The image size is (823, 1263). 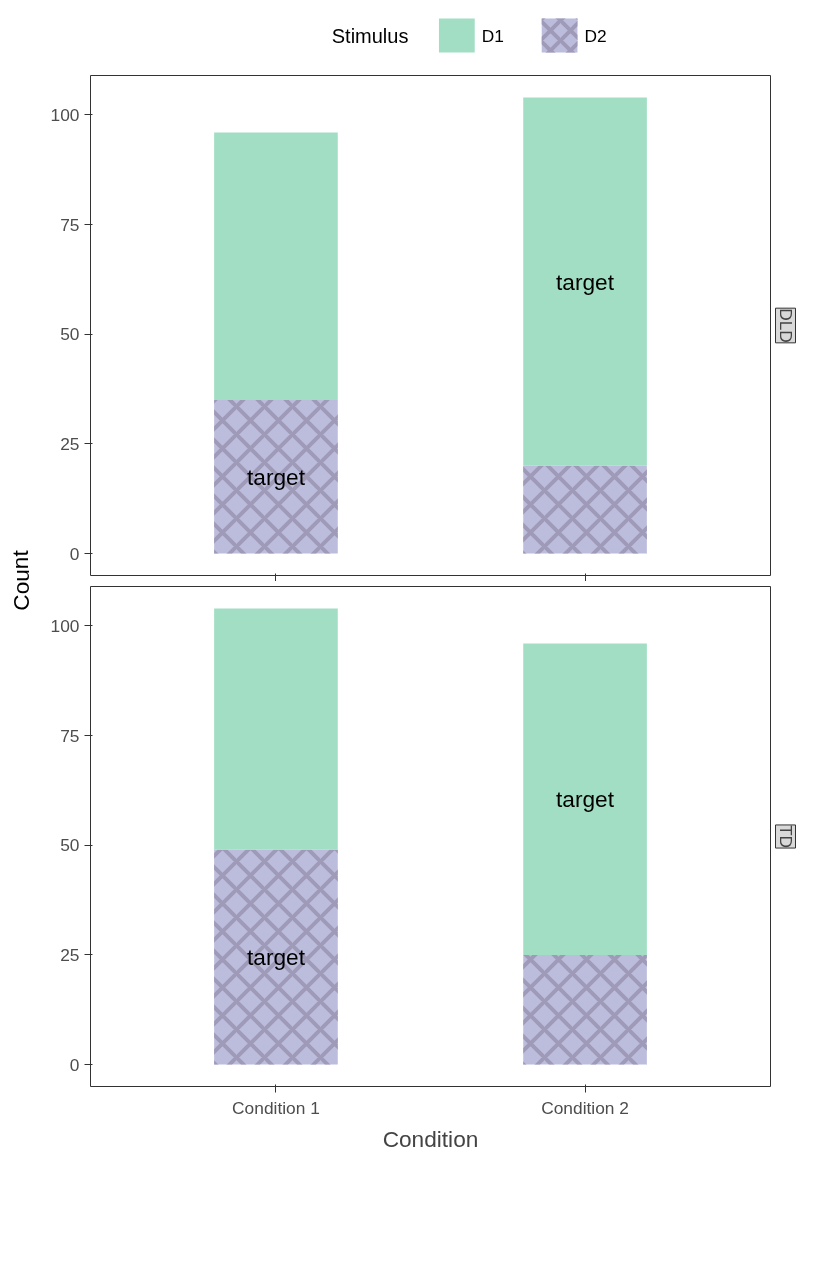 I want to click on legend-label: D1, so click(x=493, y=35).